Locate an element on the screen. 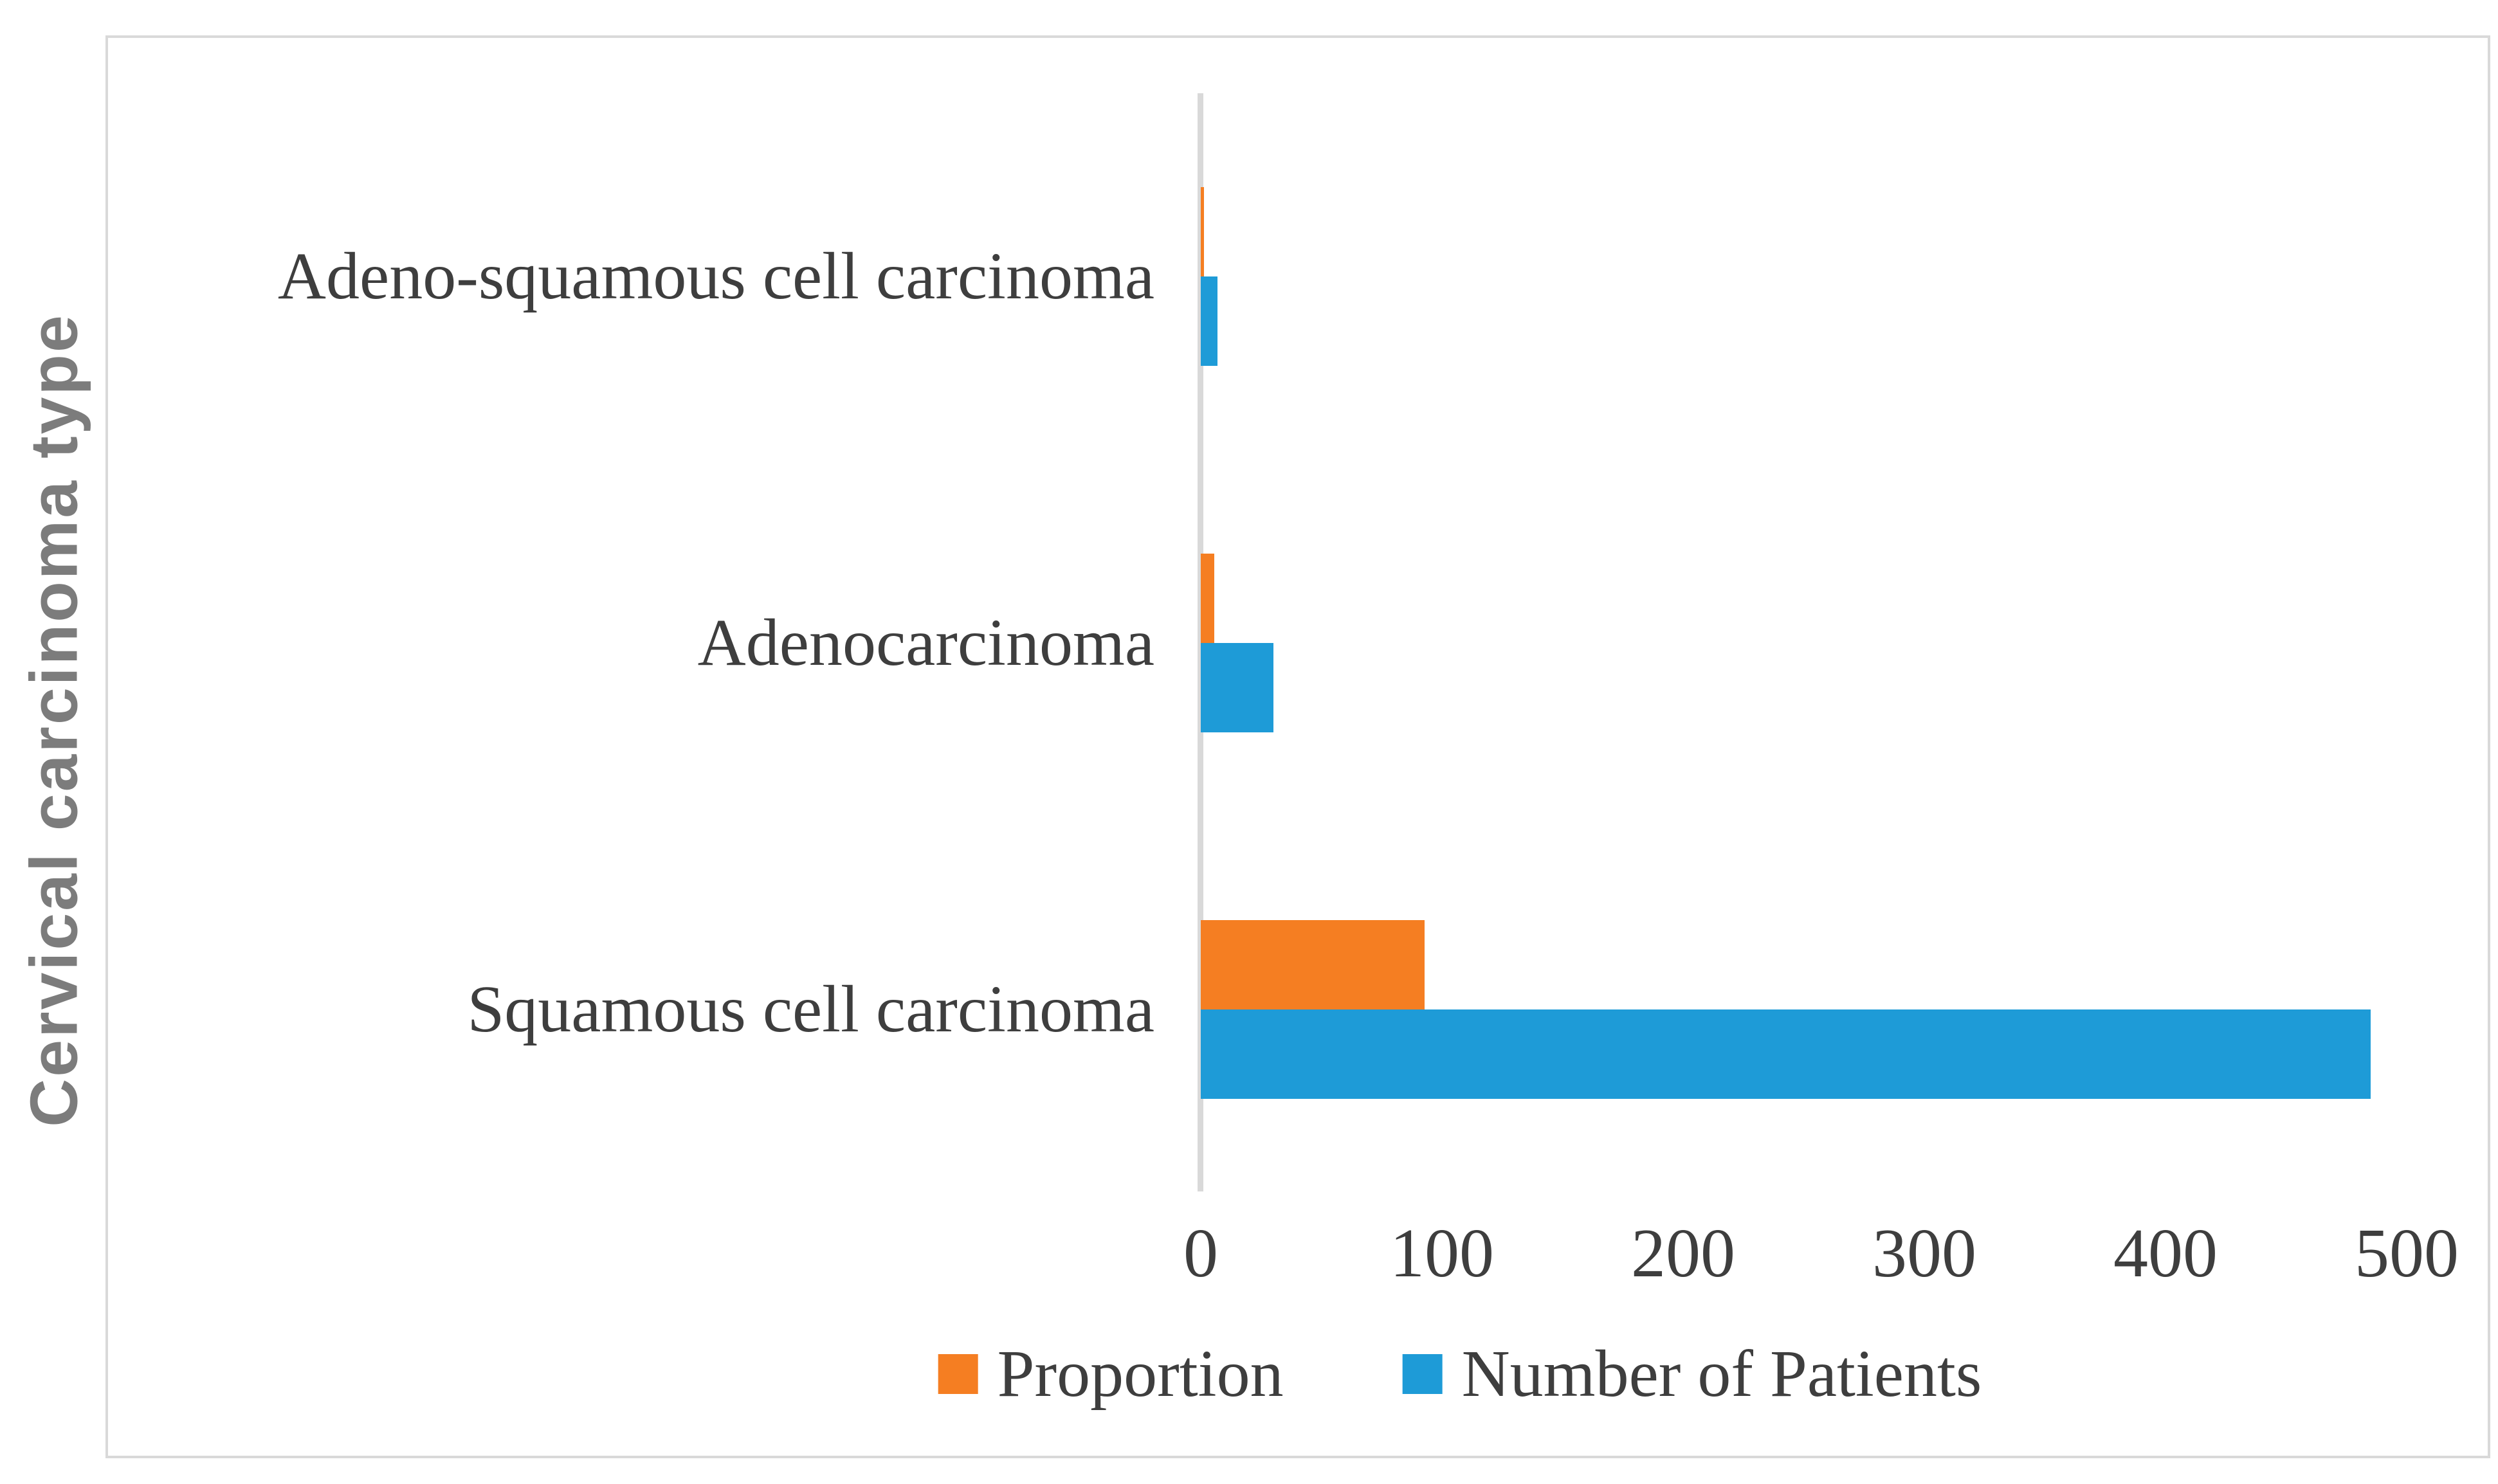 The width and height of the screenshot is (2498, 1484). category-label: Squamous cell carcinoma is located at coordinates (811, 1009).